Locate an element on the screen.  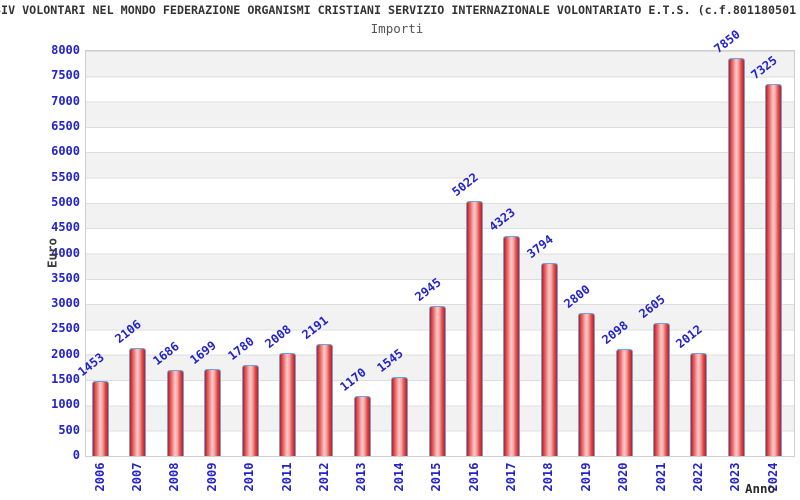
x-tick-label: 2008 is located at coordinates (174, 477).